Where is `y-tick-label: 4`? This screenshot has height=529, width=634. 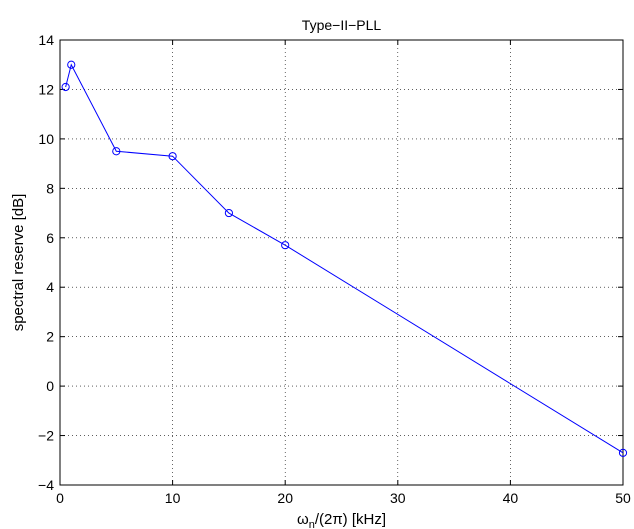 y-tick-label: 4 is located at coordinates (50, 287).